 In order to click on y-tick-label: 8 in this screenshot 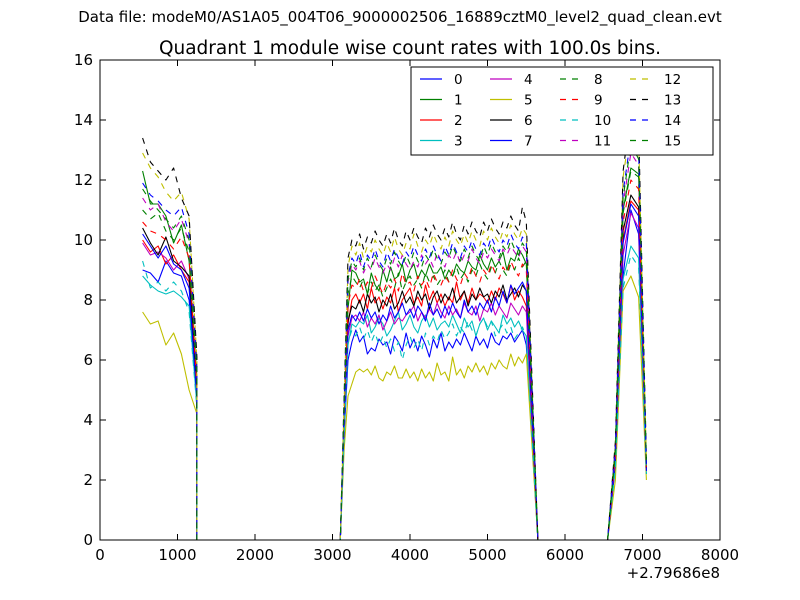, I will do `click(88, 300)`.